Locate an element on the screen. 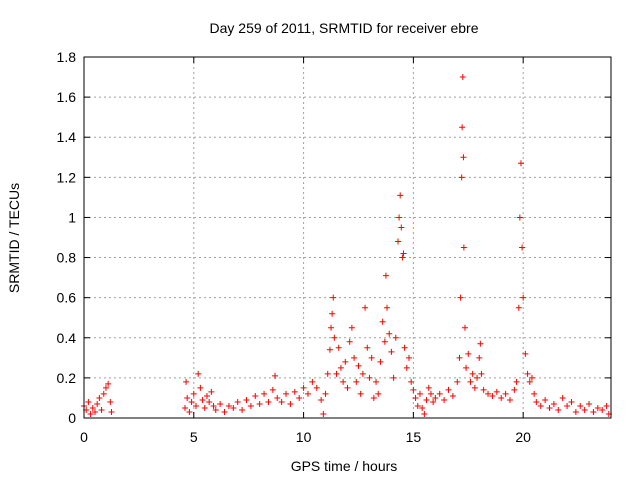 The height and width of the screenshot is (480, 640). x-axis-label: GPS time / hours is located at coordinates (344, 466).